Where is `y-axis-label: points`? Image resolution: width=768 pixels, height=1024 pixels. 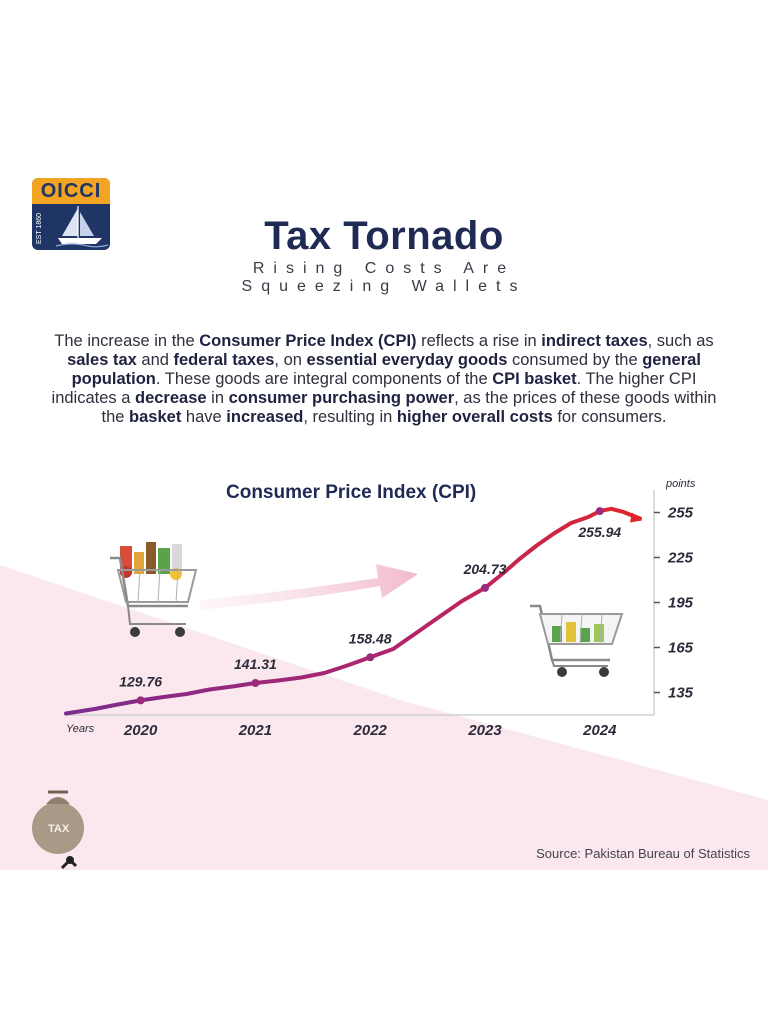 y-axis-label: points is located at coordinates (680, 484).